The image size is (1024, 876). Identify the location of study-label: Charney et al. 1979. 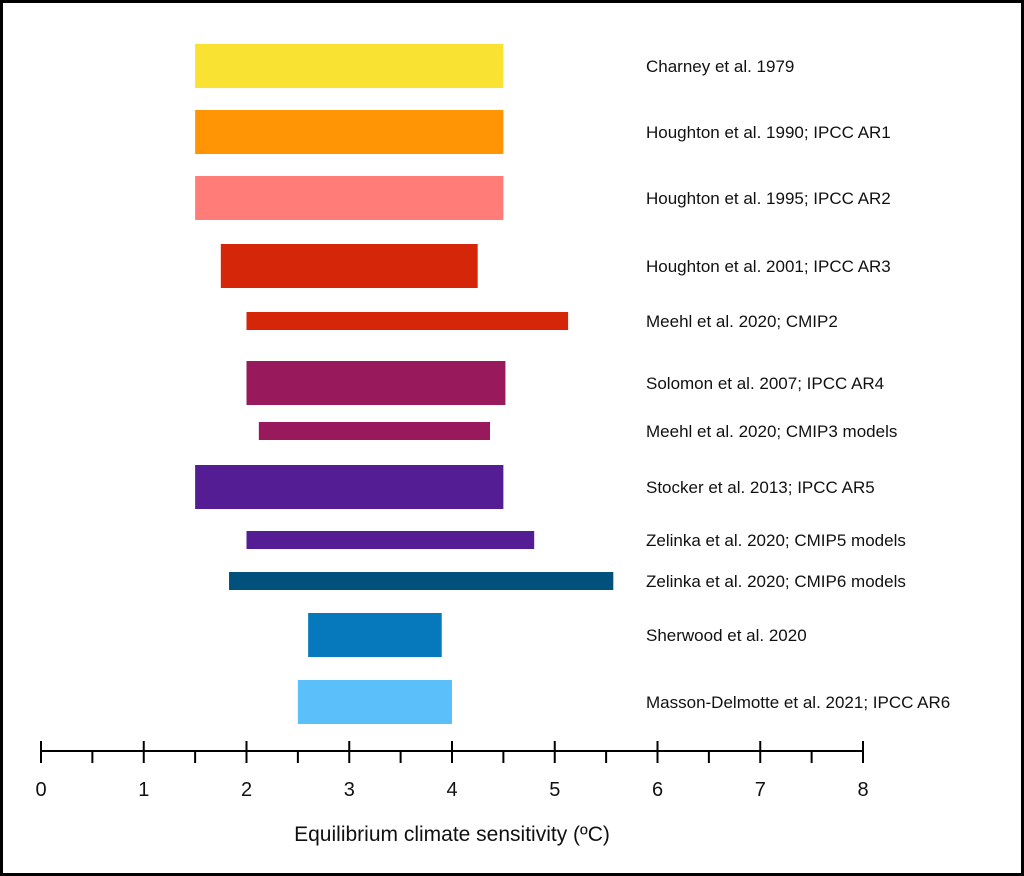
(720, 66).